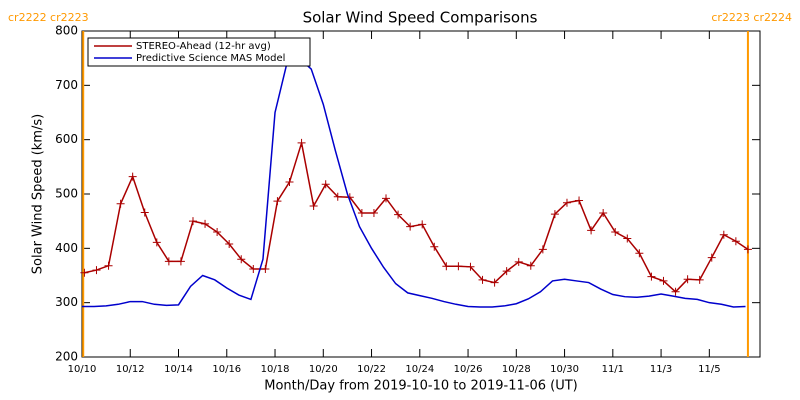  Describe the element at coordinates (203, 46) in the screenshot. I see `legend-label: STEREO-Ahead (12-hr avg)` at that location.